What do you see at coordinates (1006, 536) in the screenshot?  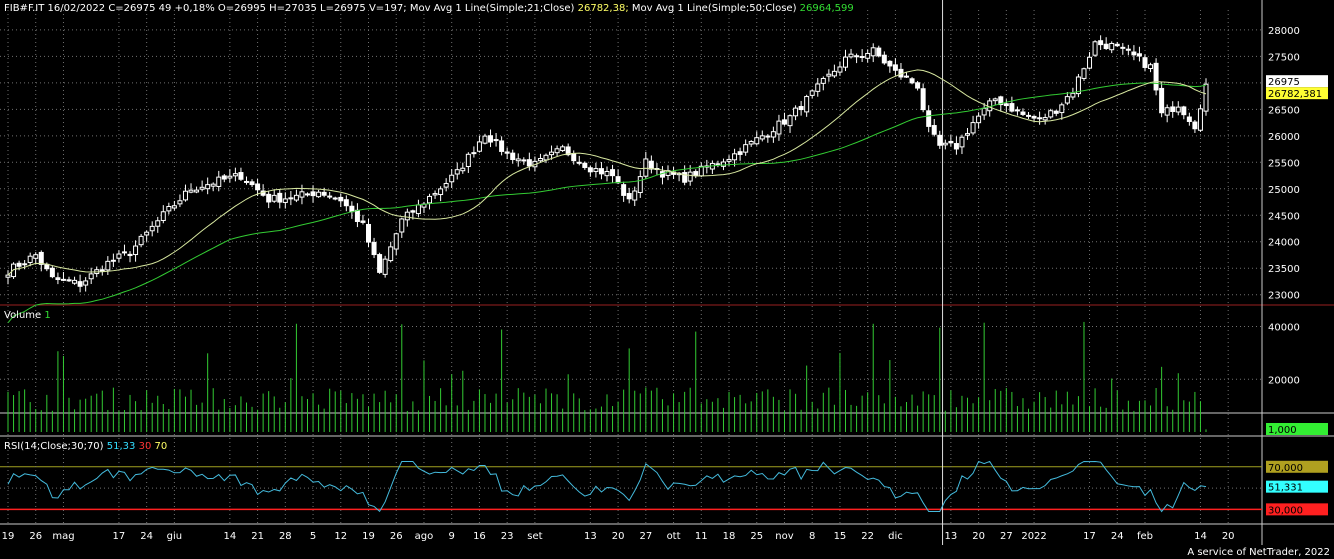 I see `time-tick-label: 27` at bounding box center [1006, 536].